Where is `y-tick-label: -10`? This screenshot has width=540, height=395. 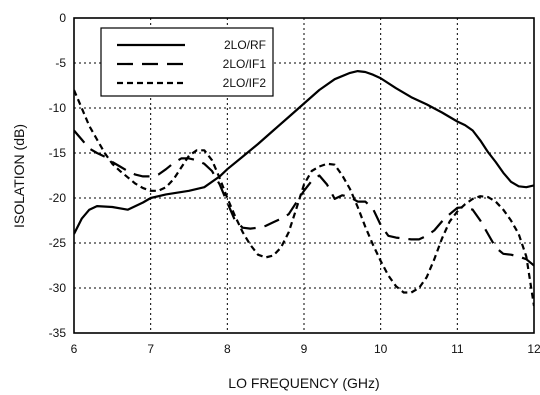
y-tick-label: -10 is located at coordinates (58, 108).